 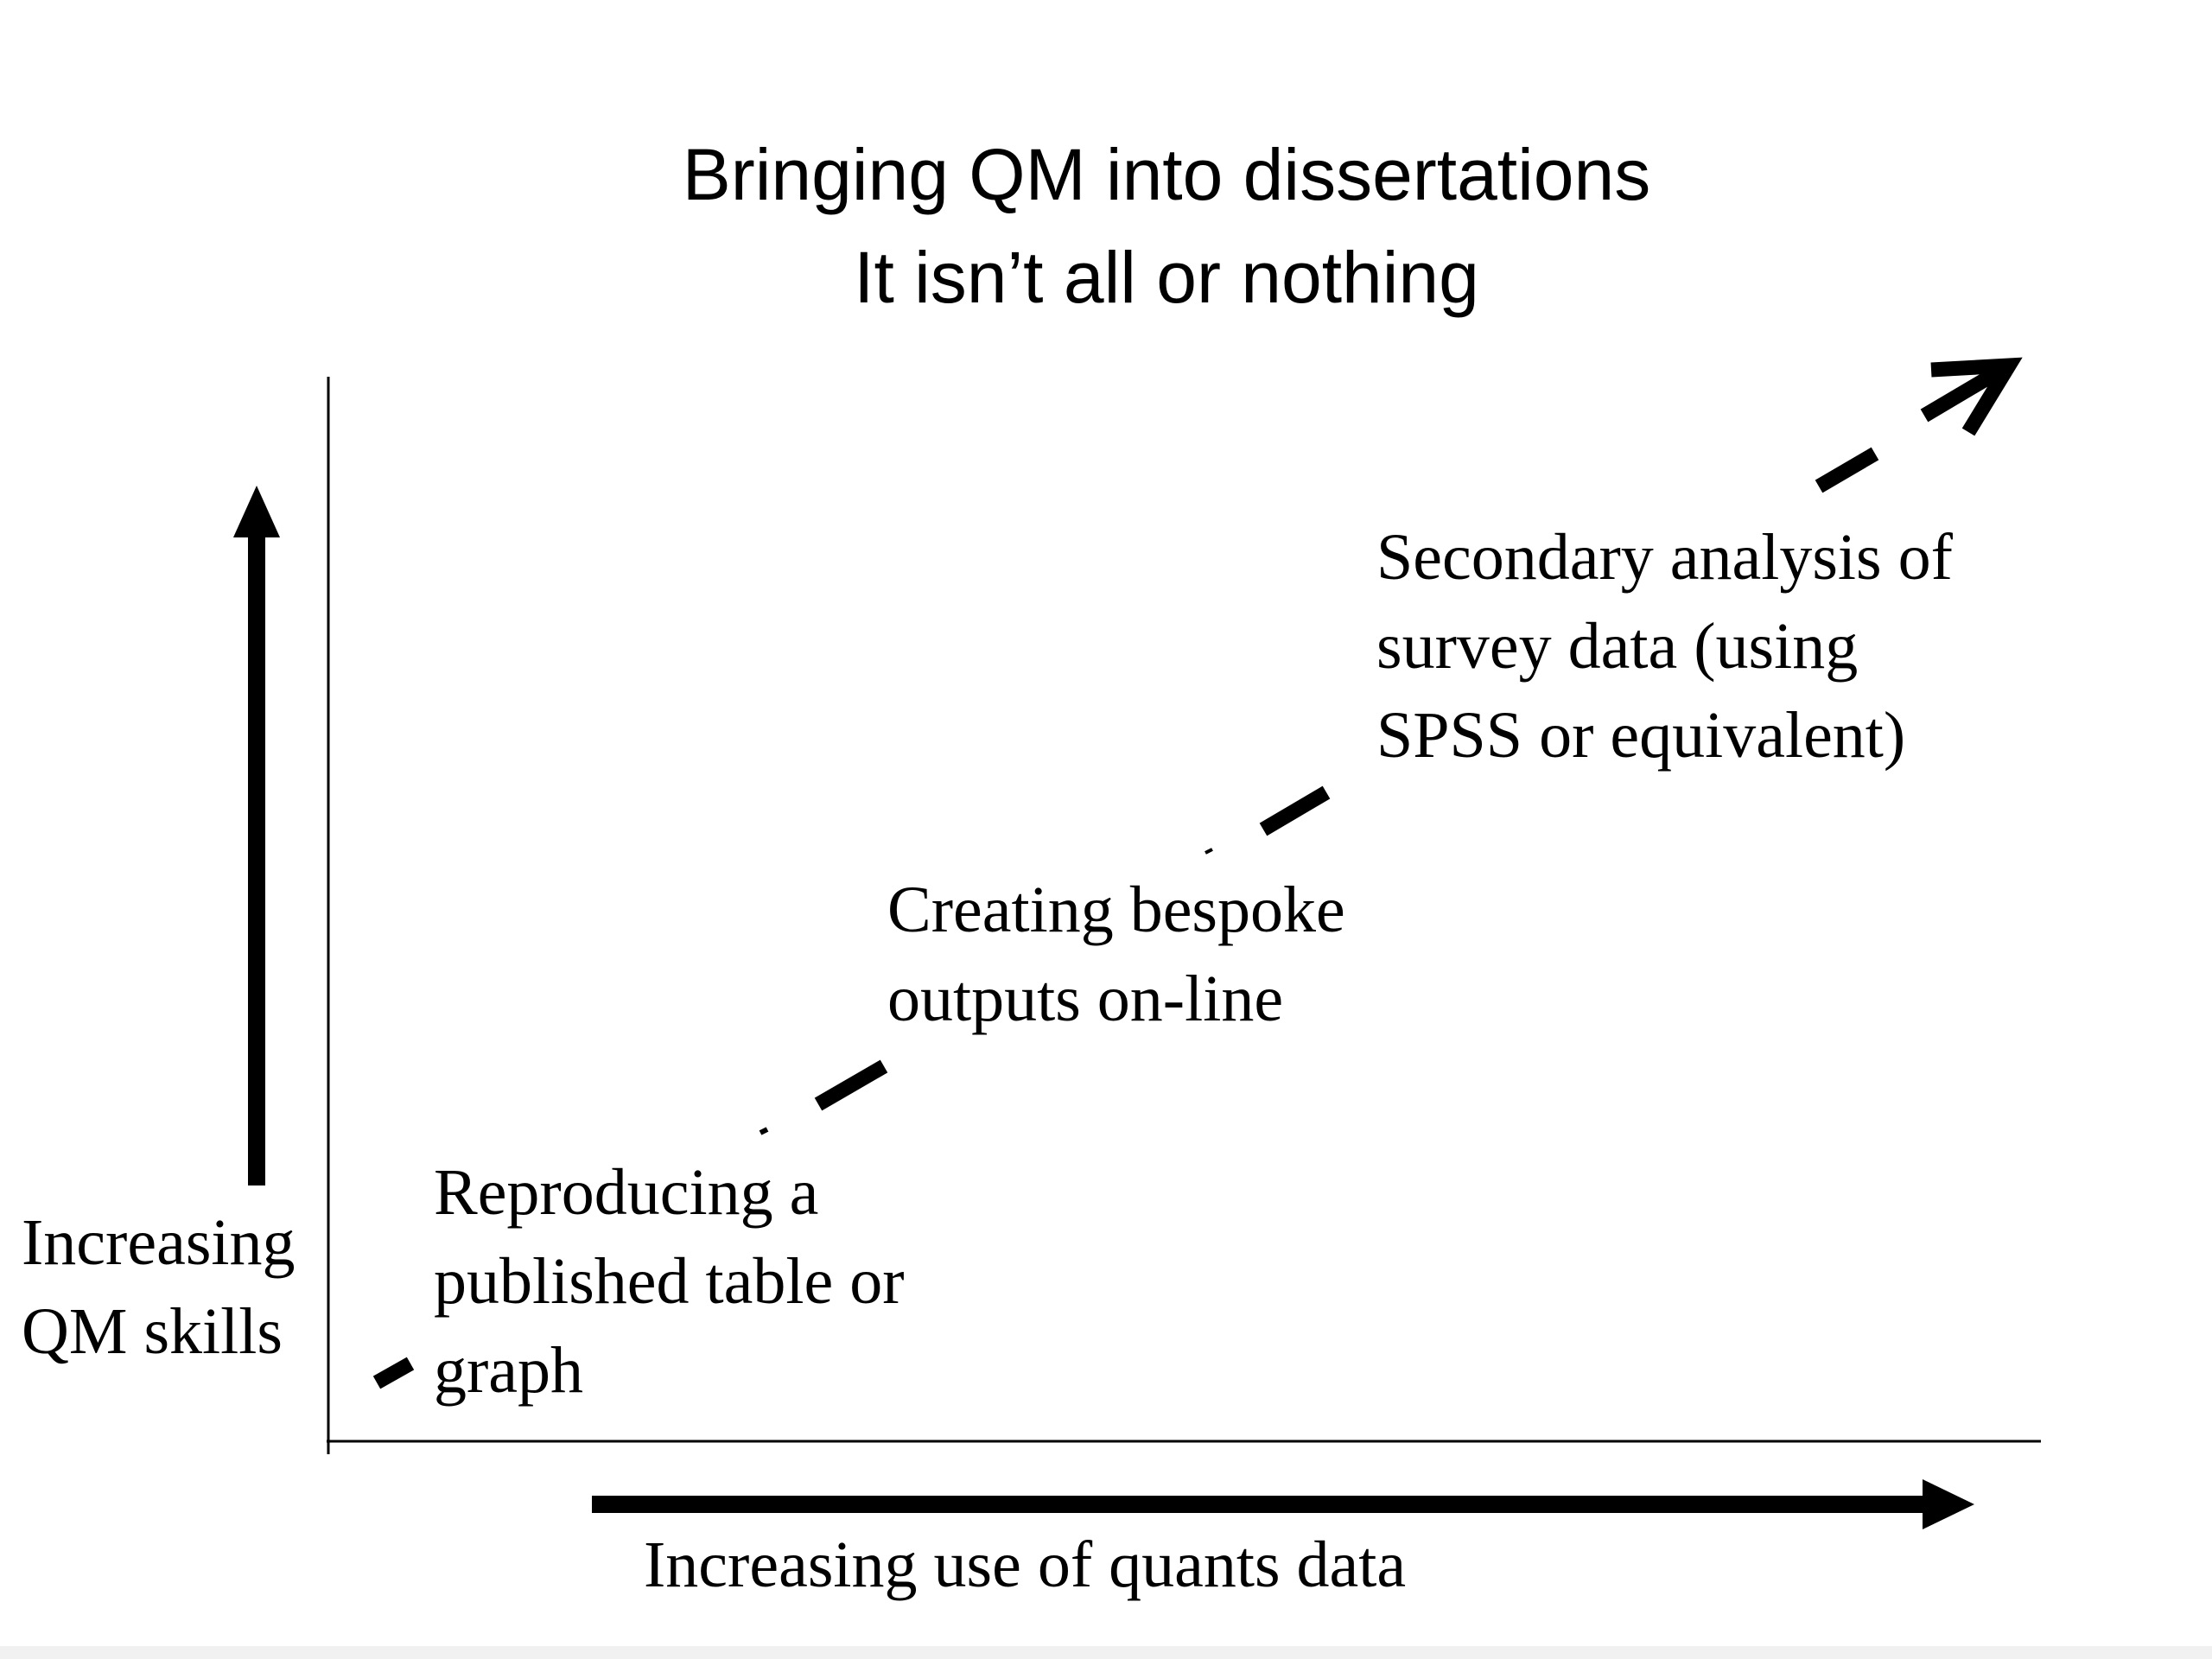 What do you see at coordinates (1167, 174) in the screenshot?
I see `title-line-1: Bringing QM into dissertations` at bounding box center [1167, 174].